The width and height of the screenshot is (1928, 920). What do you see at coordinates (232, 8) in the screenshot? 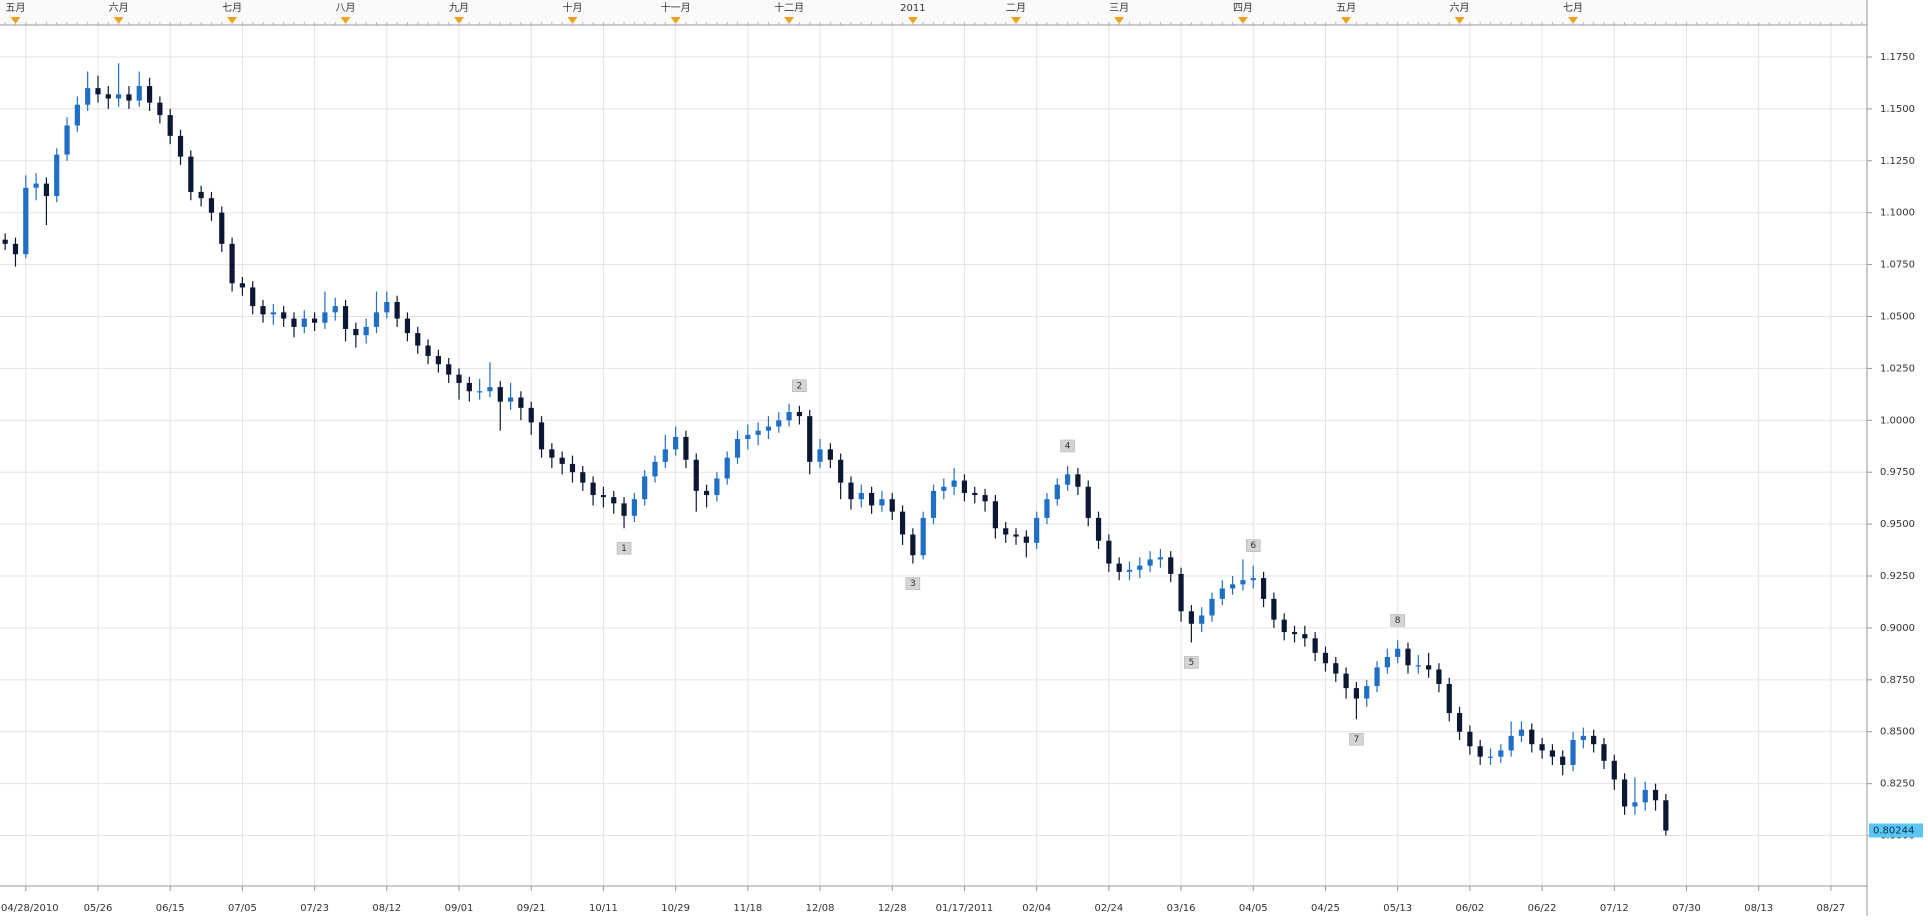
I see `month-label: 七月` at bounding box center [232, 8].